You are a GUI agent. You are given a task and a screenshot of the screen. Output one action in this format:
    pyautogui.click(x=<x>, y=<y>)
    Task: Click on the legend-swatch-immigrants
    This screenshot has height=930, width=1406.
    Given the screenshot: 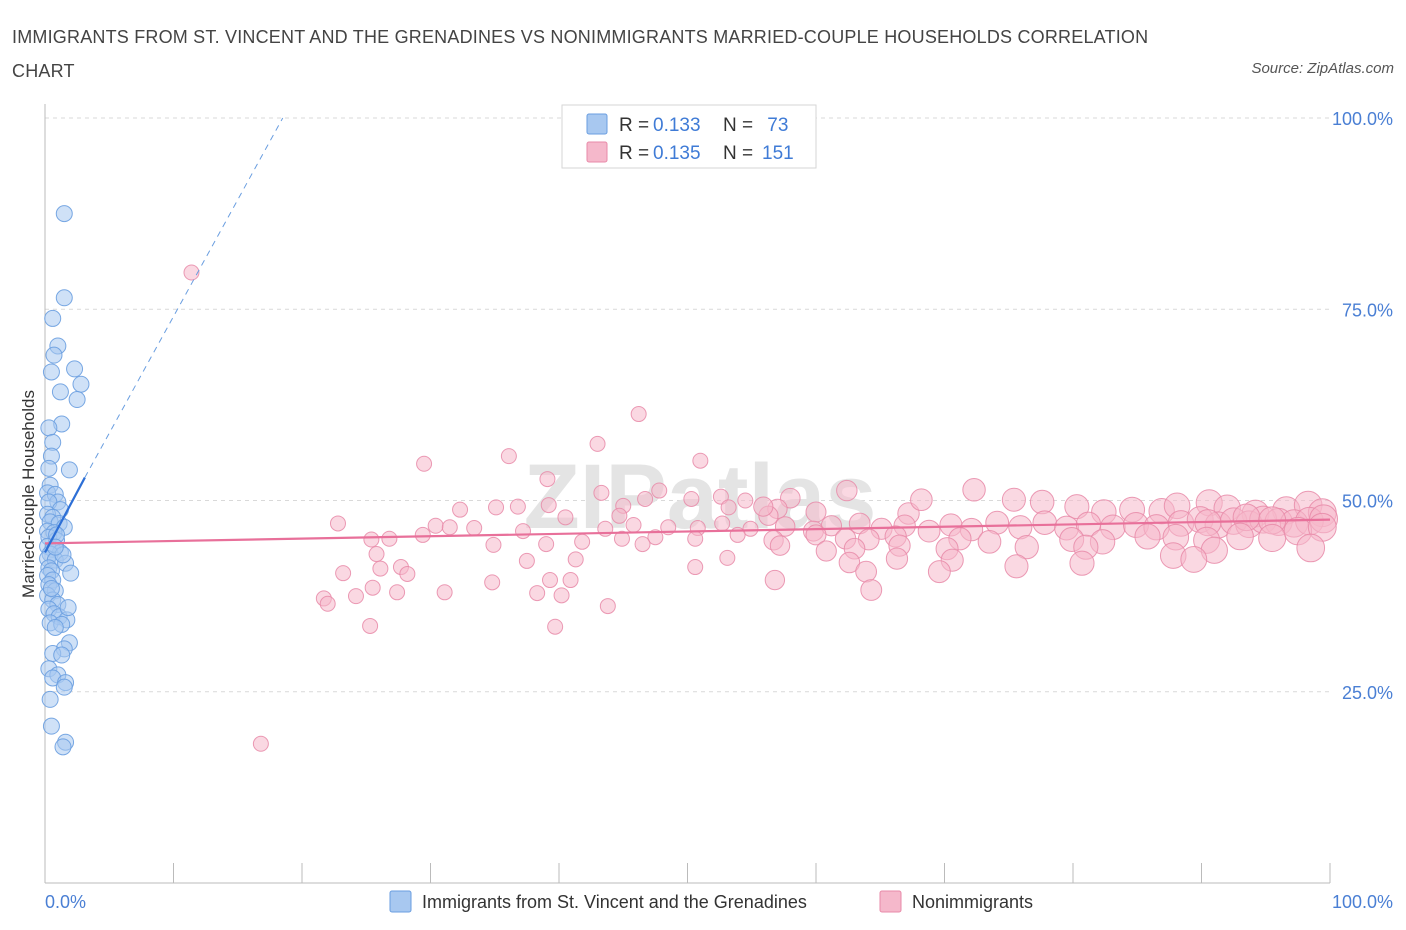 What is the action you would take?
    pyautogui.click(x=400, y=901)
    